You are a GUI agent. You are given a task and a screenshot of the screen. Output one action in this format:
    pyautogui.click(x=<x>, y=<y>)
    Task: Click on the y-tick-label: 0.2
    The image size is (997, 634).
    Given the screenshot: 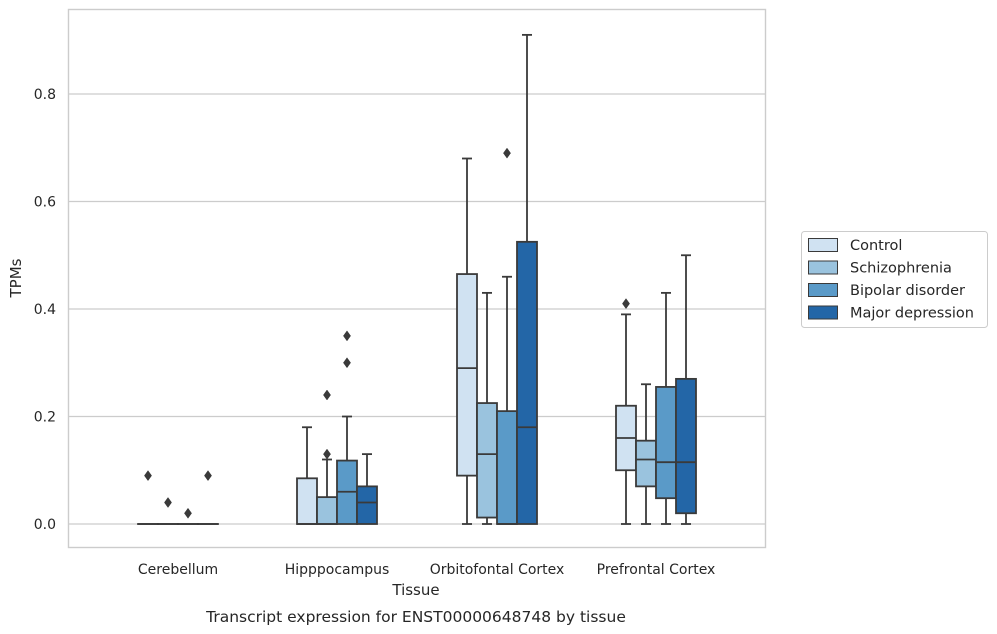 What is the action you would take?
    pyautogui.click(x=45, y=418)
    